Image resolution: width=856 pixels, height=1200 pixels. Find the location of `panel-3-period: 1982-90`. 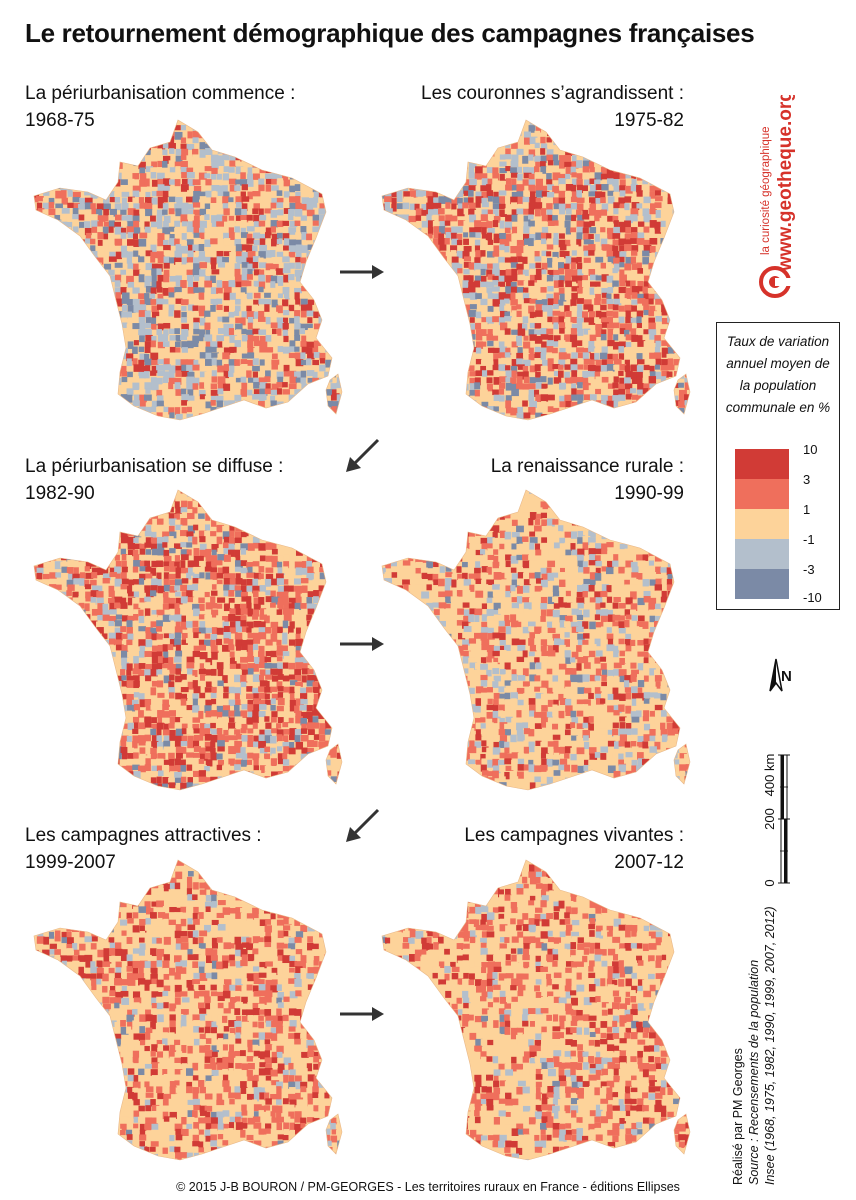

panel-3-period: 1982-90 is located at coordinates (60, 493).